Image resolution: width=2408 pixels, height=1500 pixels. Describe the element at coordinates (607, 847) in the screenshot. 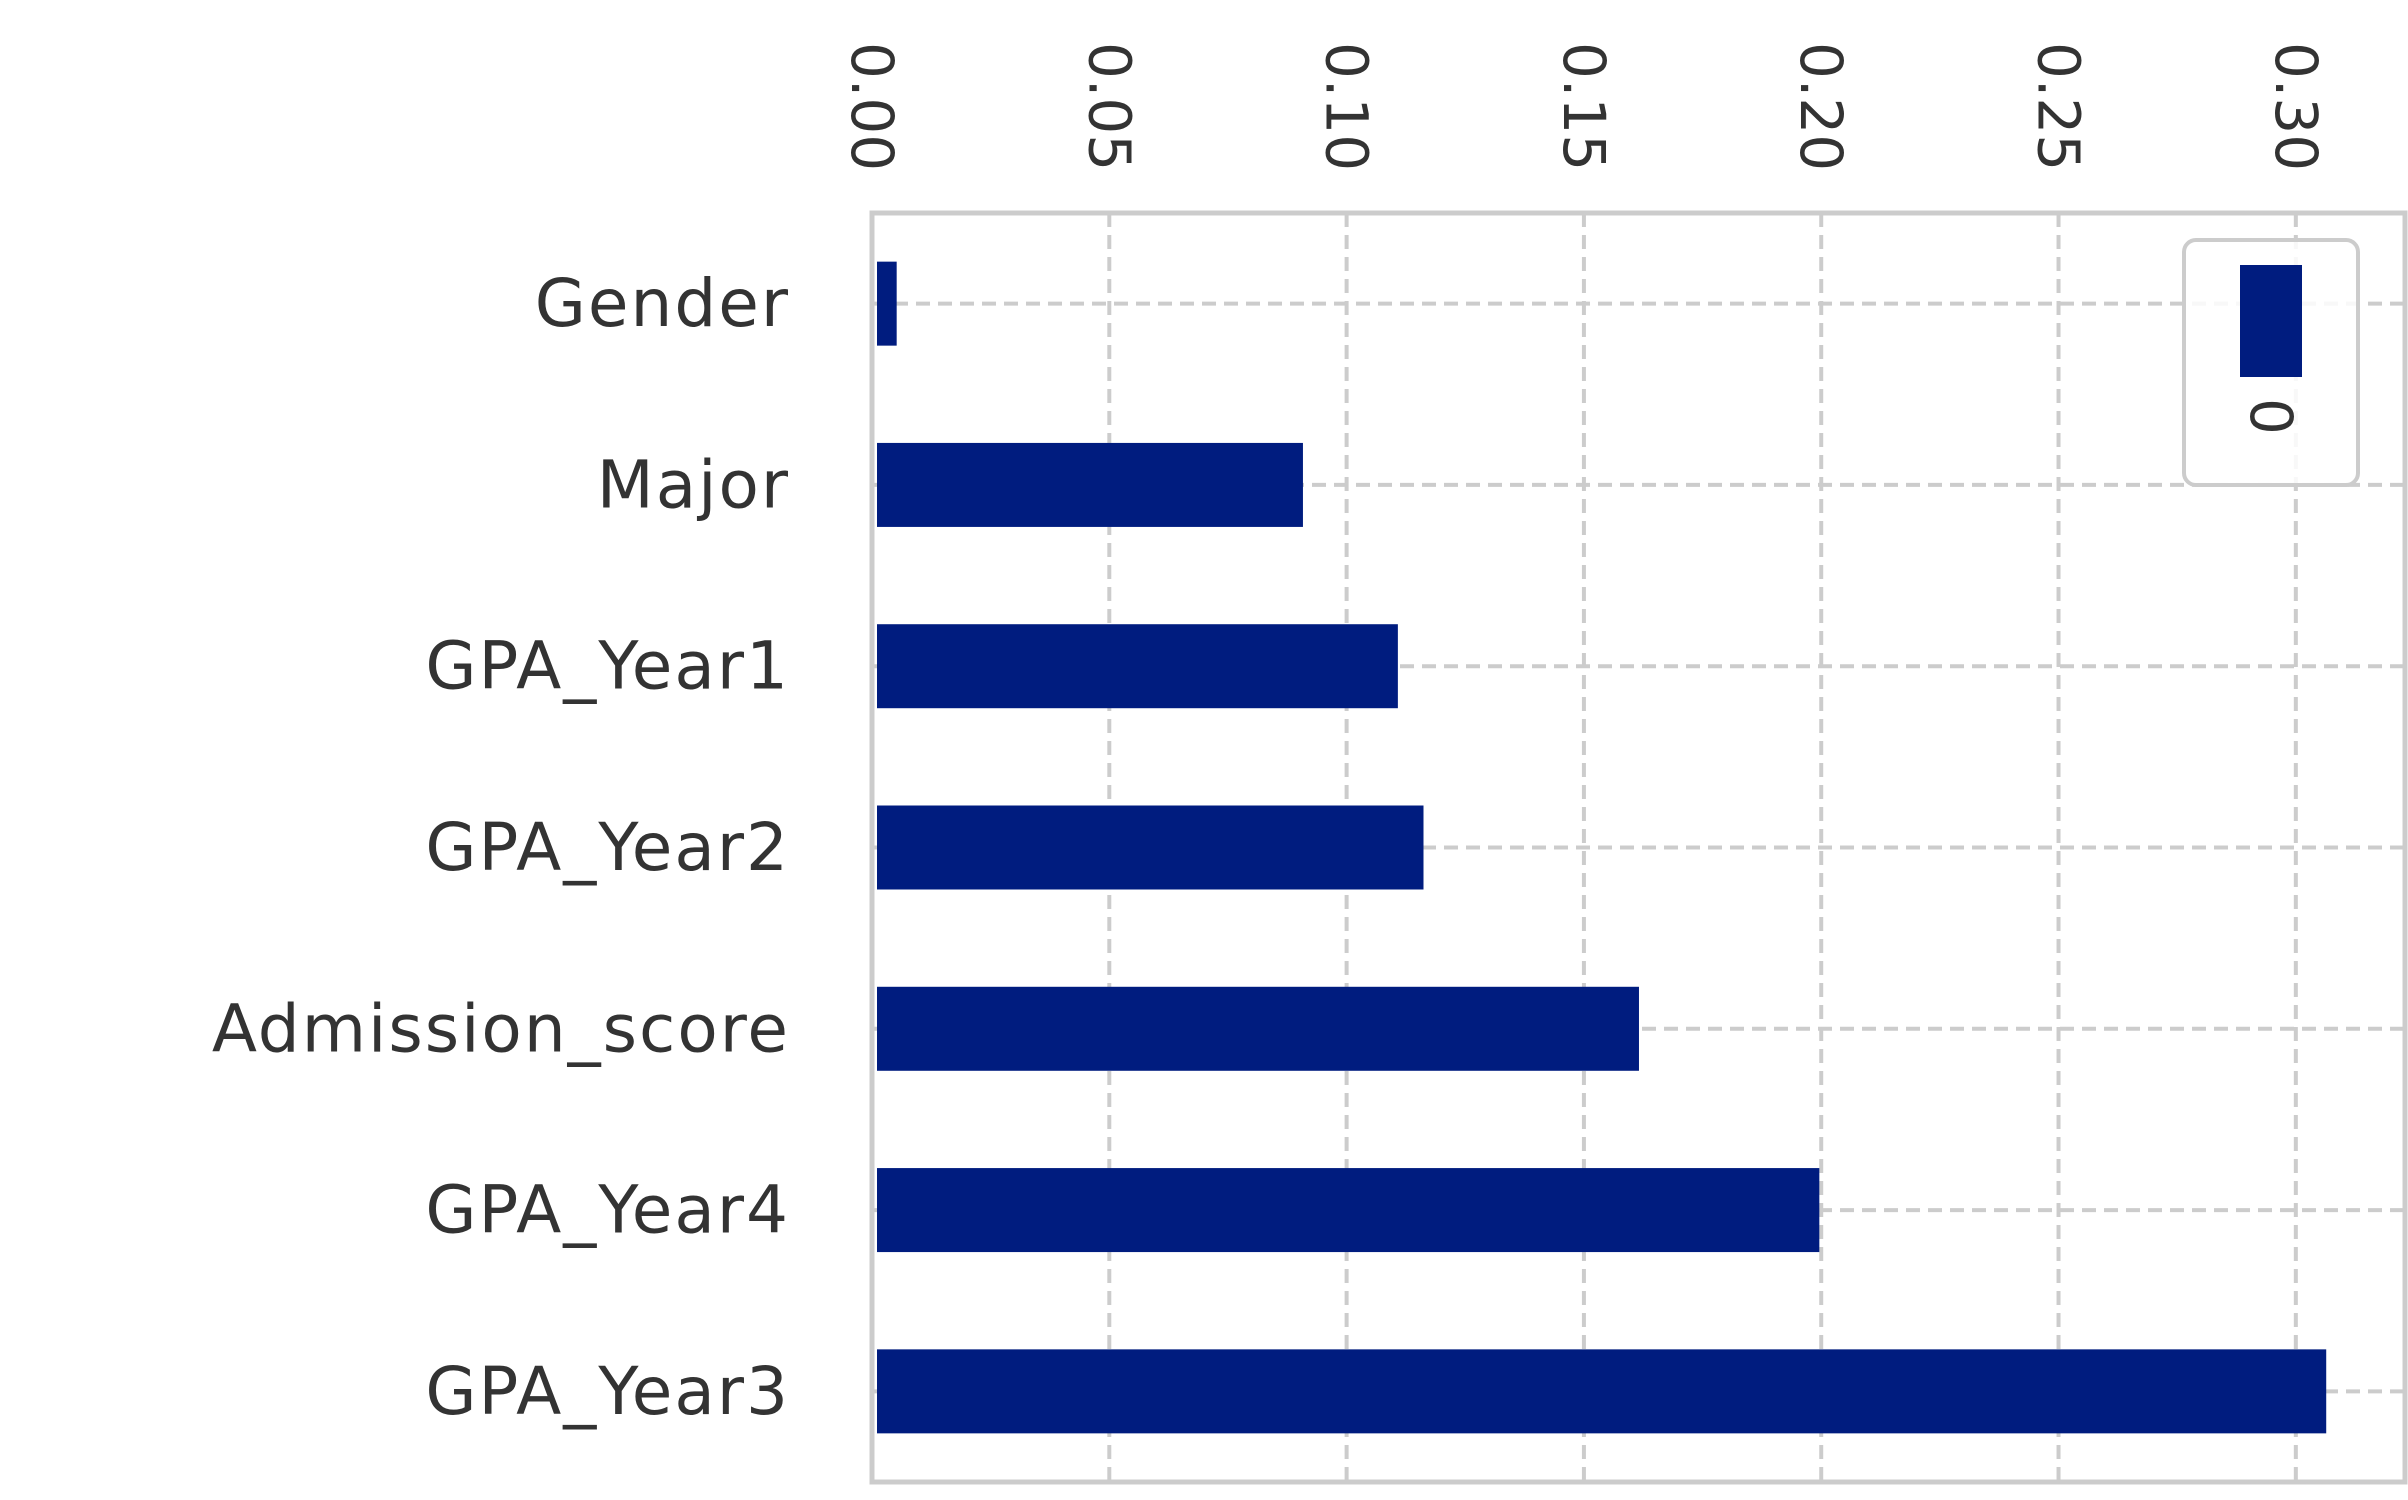

I see `y-tick-label: GPA_Year2` at that location.